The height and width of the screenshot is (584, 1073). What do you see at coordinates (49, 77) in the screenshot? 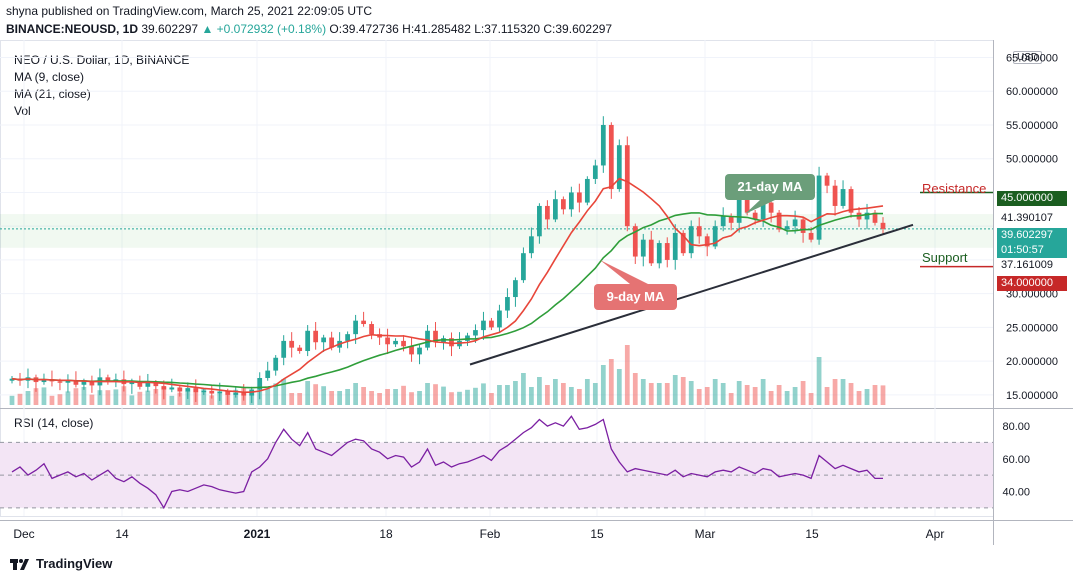
I see `ma9-legend: MA (9, close)` at bounding box center [49, 77].